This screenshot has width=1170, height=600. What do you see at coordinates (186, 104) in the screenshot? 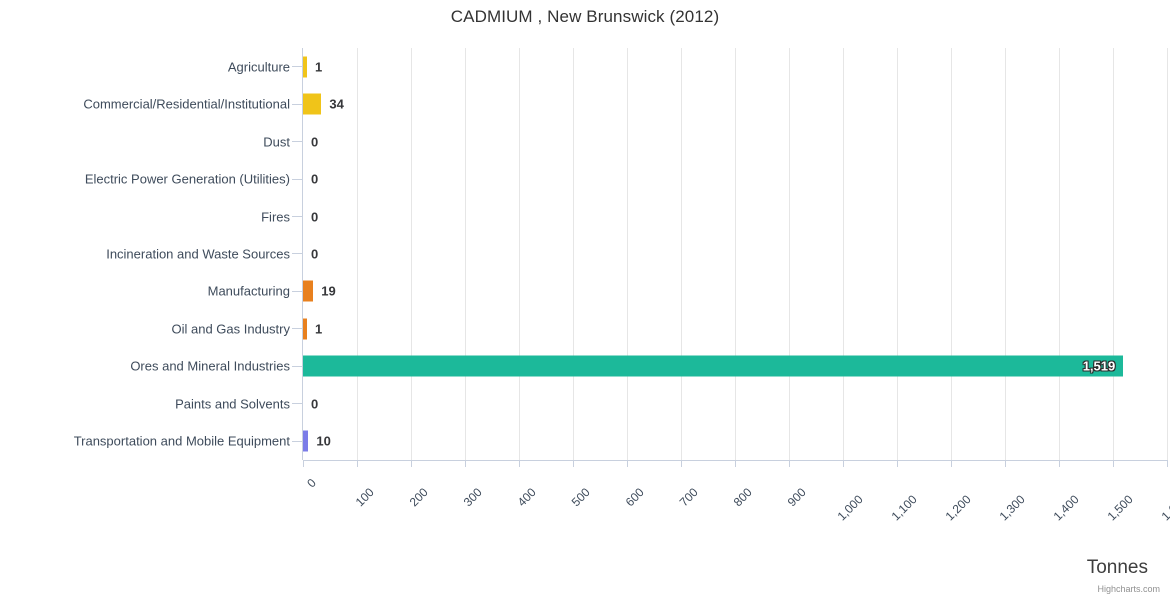
I see `y-axis-category-label: Commercial/Residential/Institutional` at bounding box center [186, 104].